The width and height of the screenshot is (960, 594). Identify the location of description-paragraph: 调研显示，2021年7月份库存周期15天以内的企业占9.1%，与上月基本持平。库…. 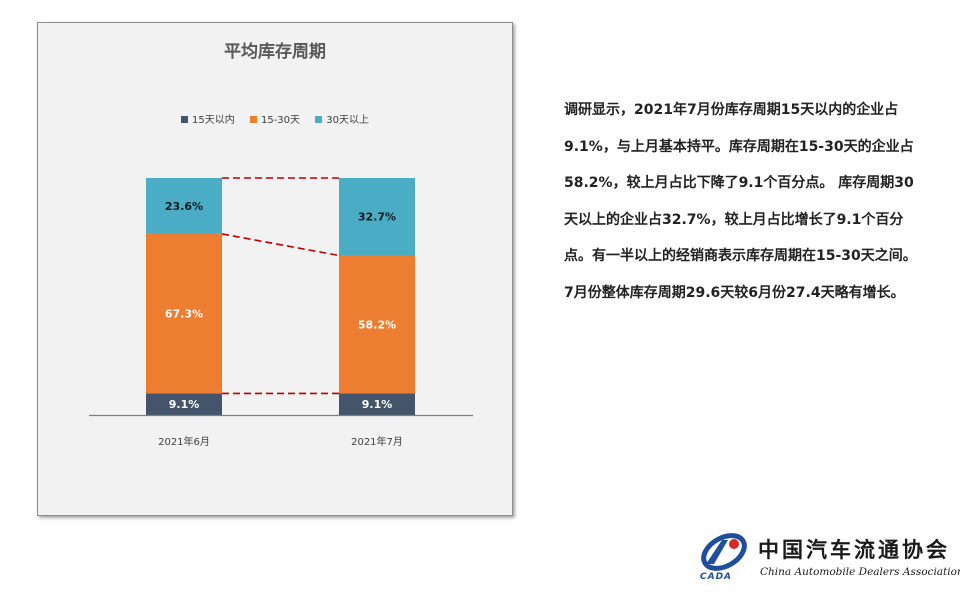
(740, 183).